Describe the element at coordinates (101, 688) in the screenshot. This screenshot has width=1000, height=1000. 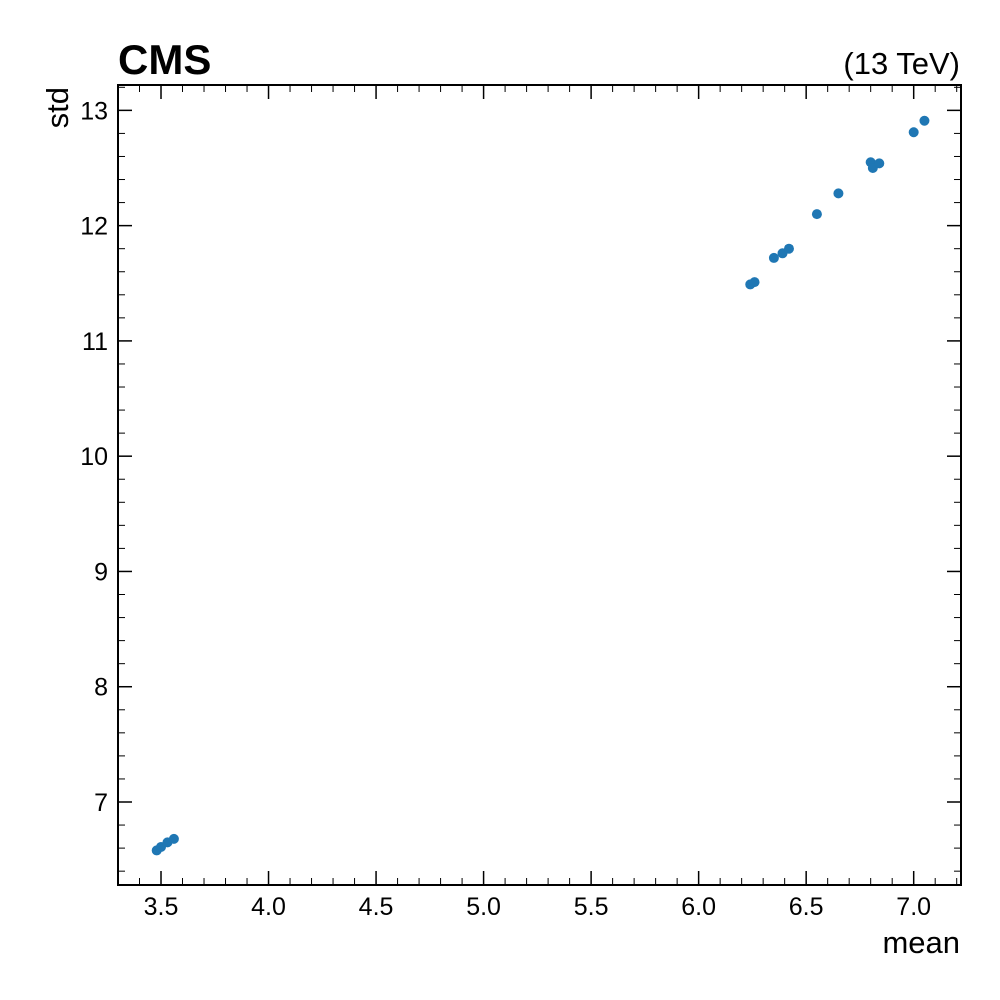
I see `y-tick-label: 8` at that location.